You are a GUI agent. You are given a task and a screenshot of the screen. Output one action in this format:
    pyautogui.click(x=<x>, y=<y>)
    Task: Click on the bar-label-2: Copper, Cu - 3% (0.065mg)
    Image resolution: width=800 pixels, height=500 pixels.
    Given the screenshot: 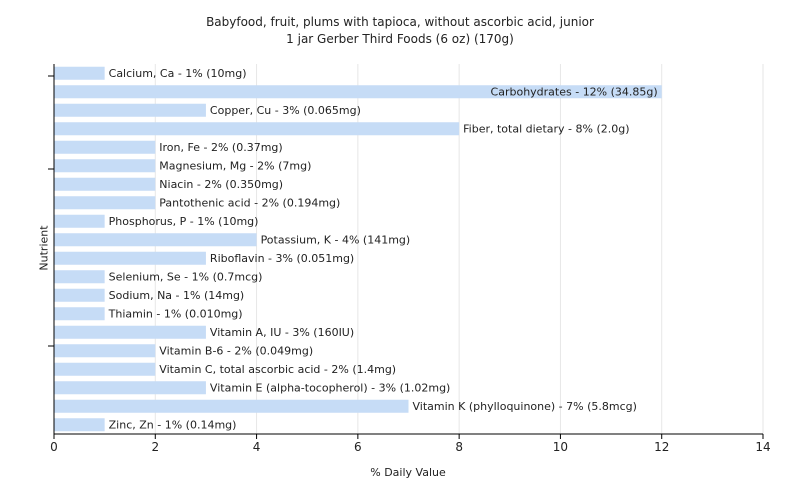 What is the action you would take?
    pyautogui.click(x=285, y=110)
    